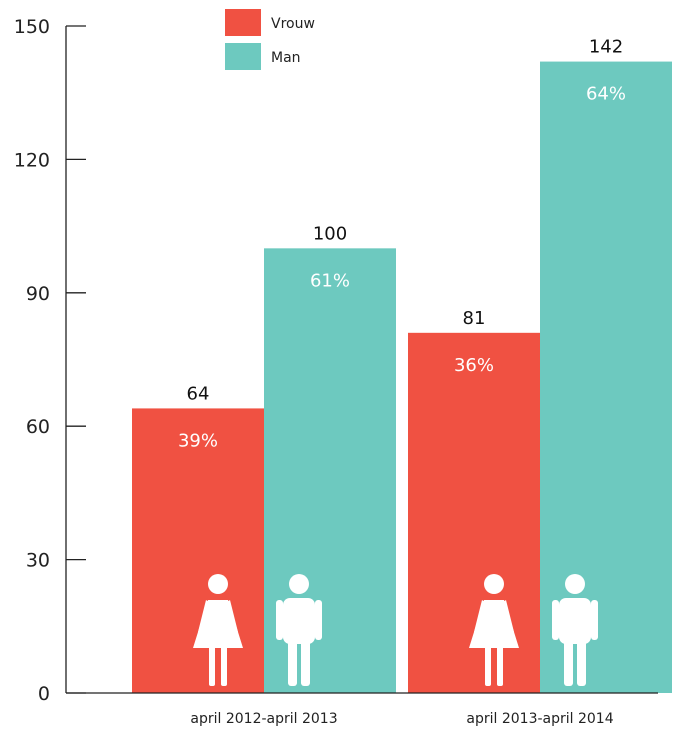 The height and width of the screenshot is (731, 675). I want to click on y-axis: 0 30 60 90 120 150, so click(50, 360).